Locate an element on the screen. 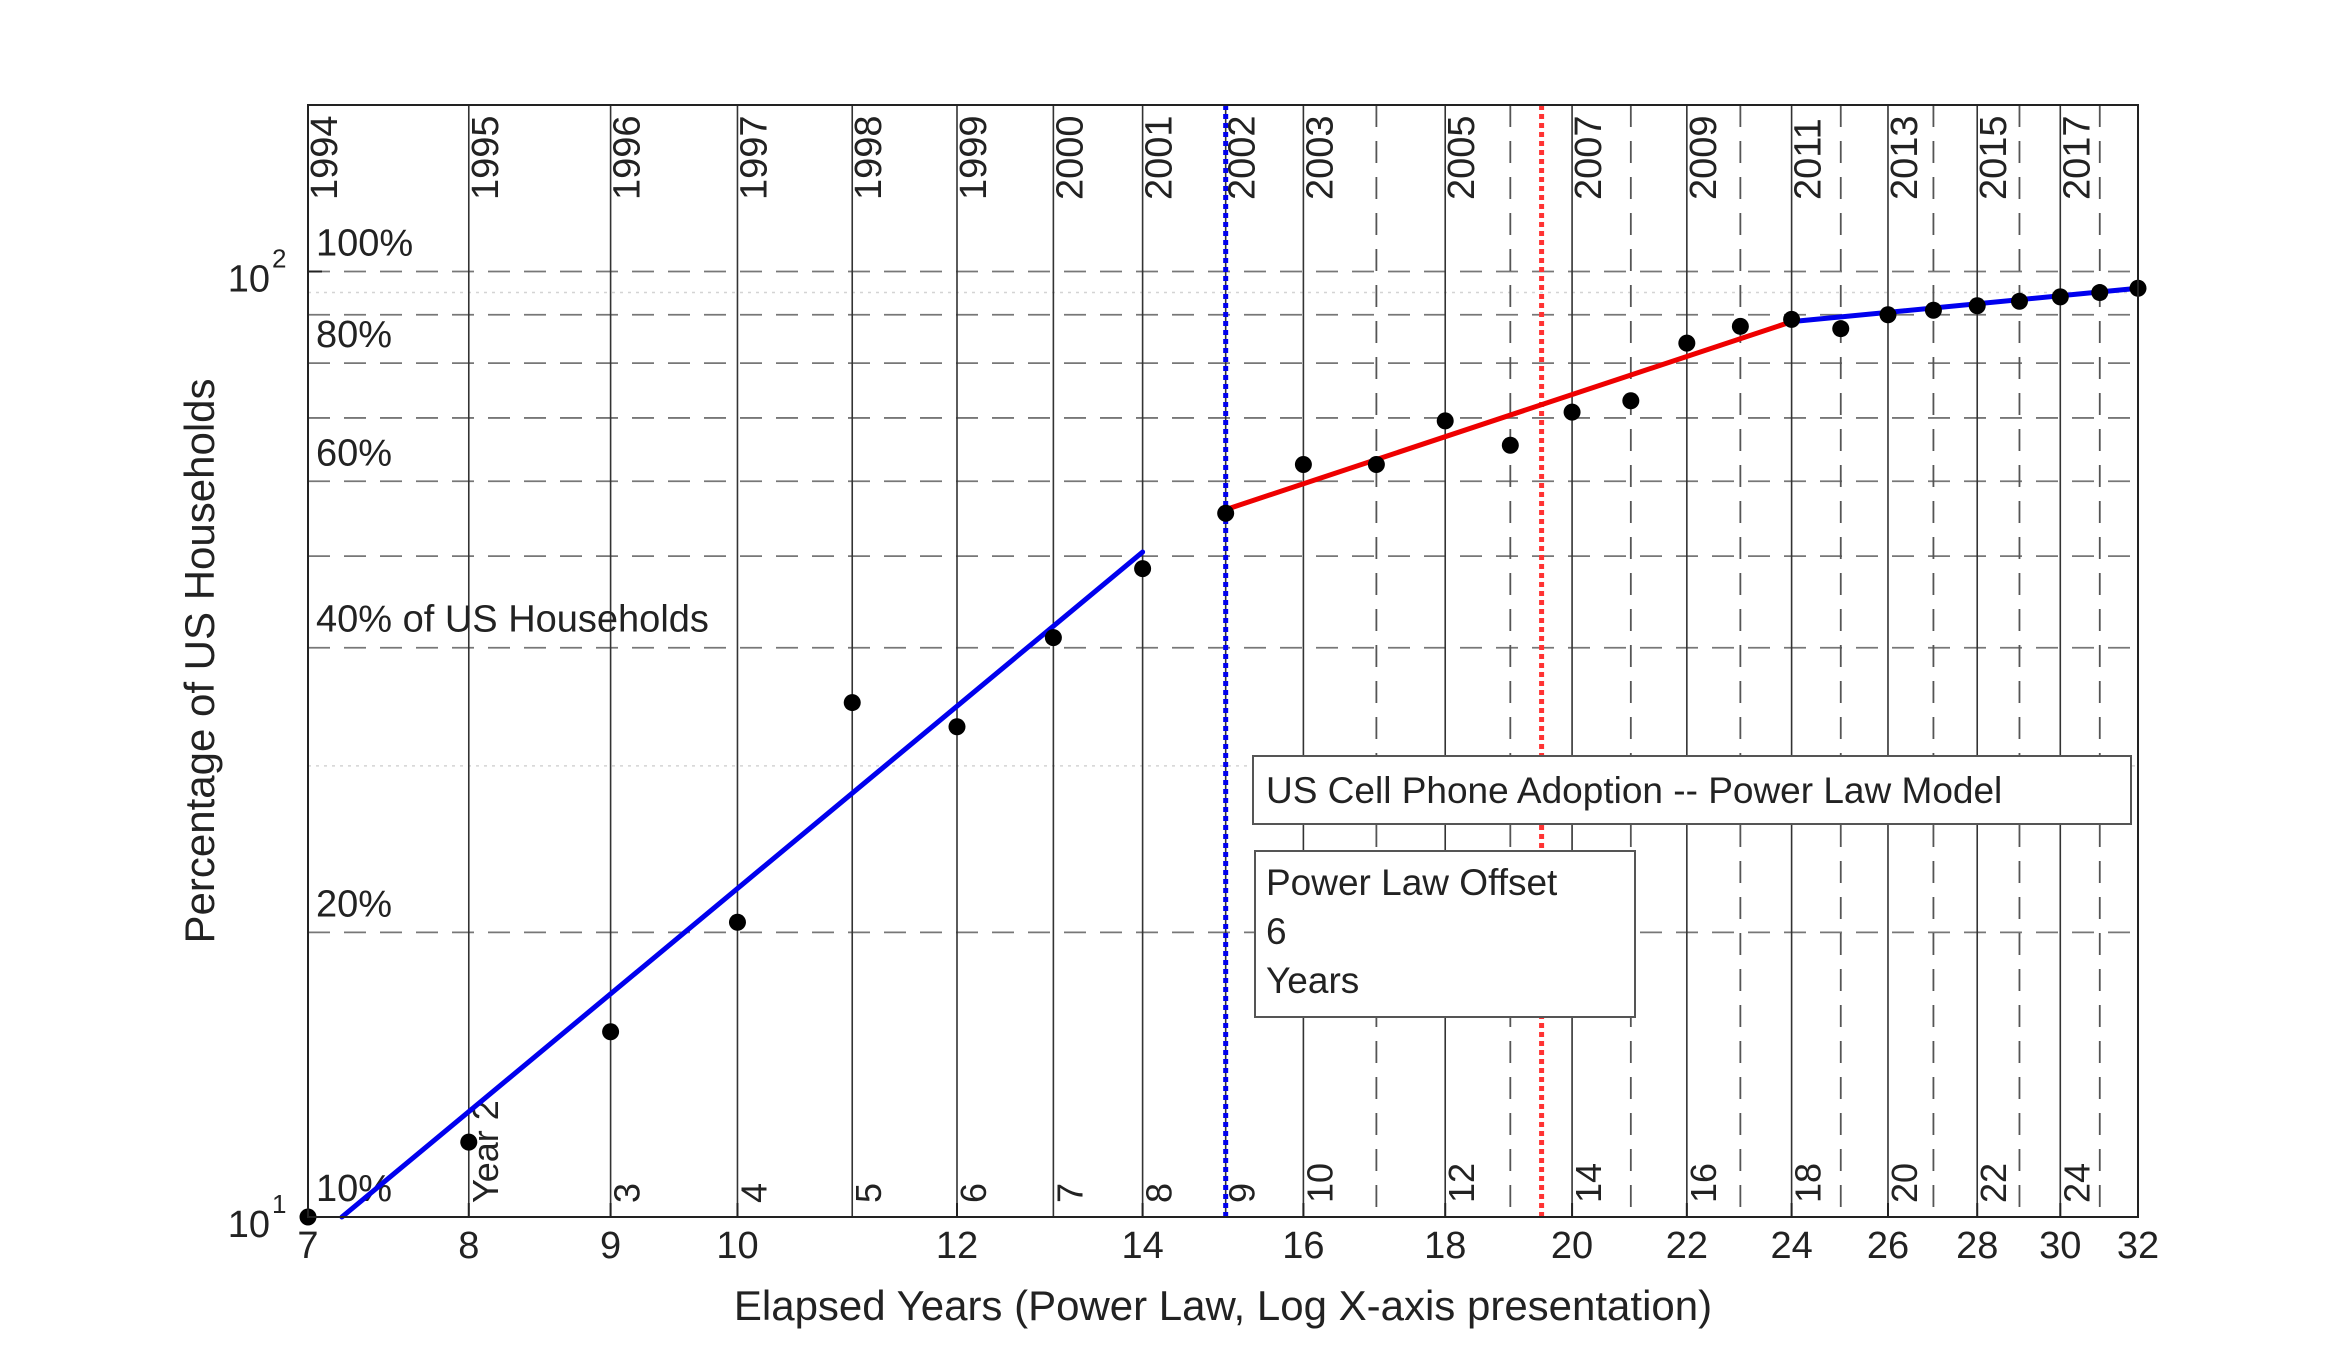 This screenshot has height=1354, width=2336. elapsed-year-label: 22 is located at coordinates (1993, 1183).